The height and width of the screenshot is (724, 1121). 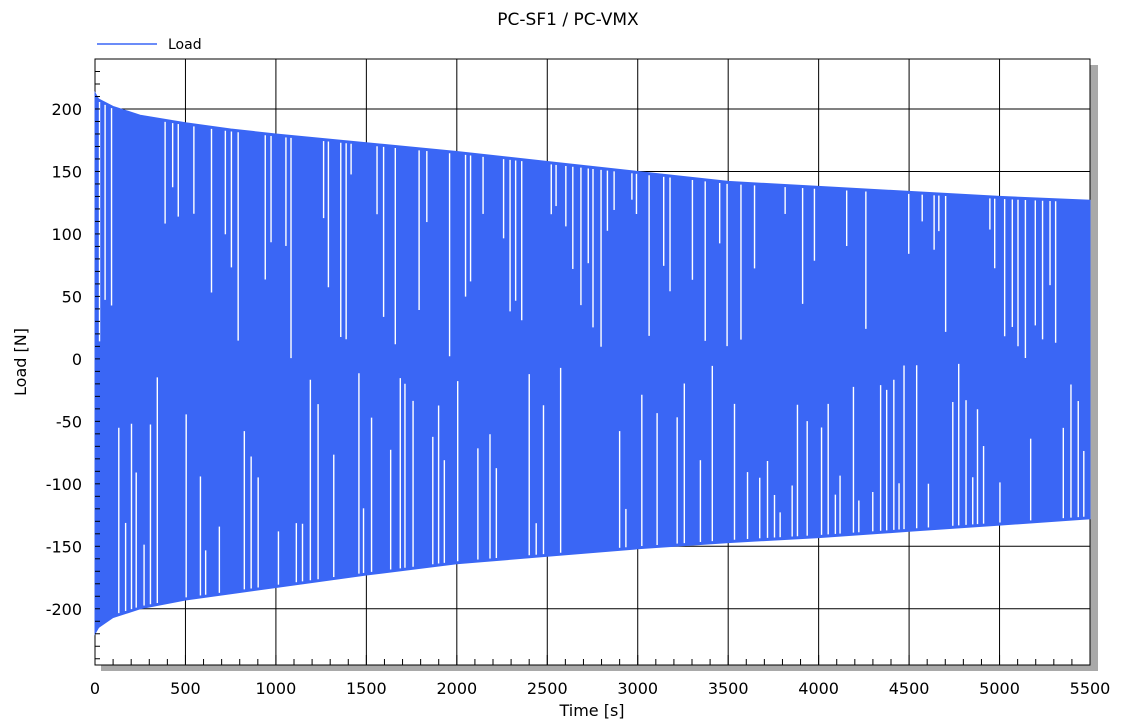 What do you see at coordinates (728, 688) in the screenshot?
I see `x-tick-label: 3500` at bounding box center [728, 688].